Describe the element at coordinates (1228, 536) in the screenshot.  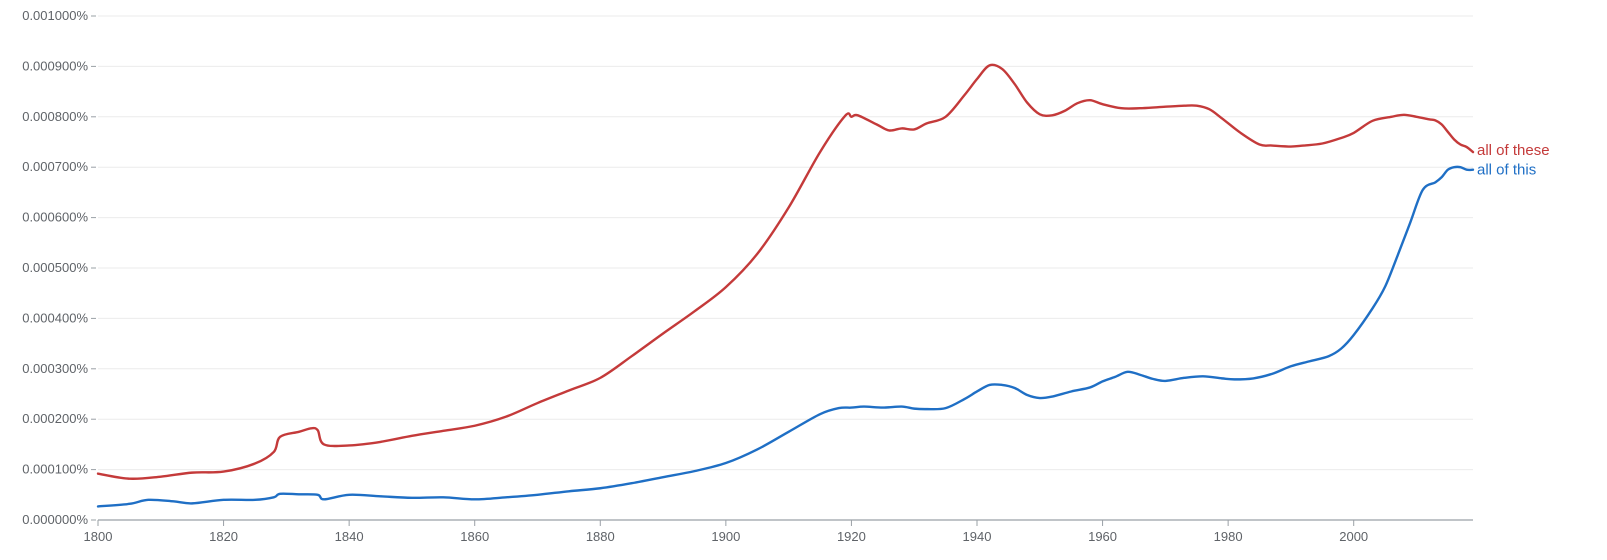
I see `x-tick-label: 1980` at that location.